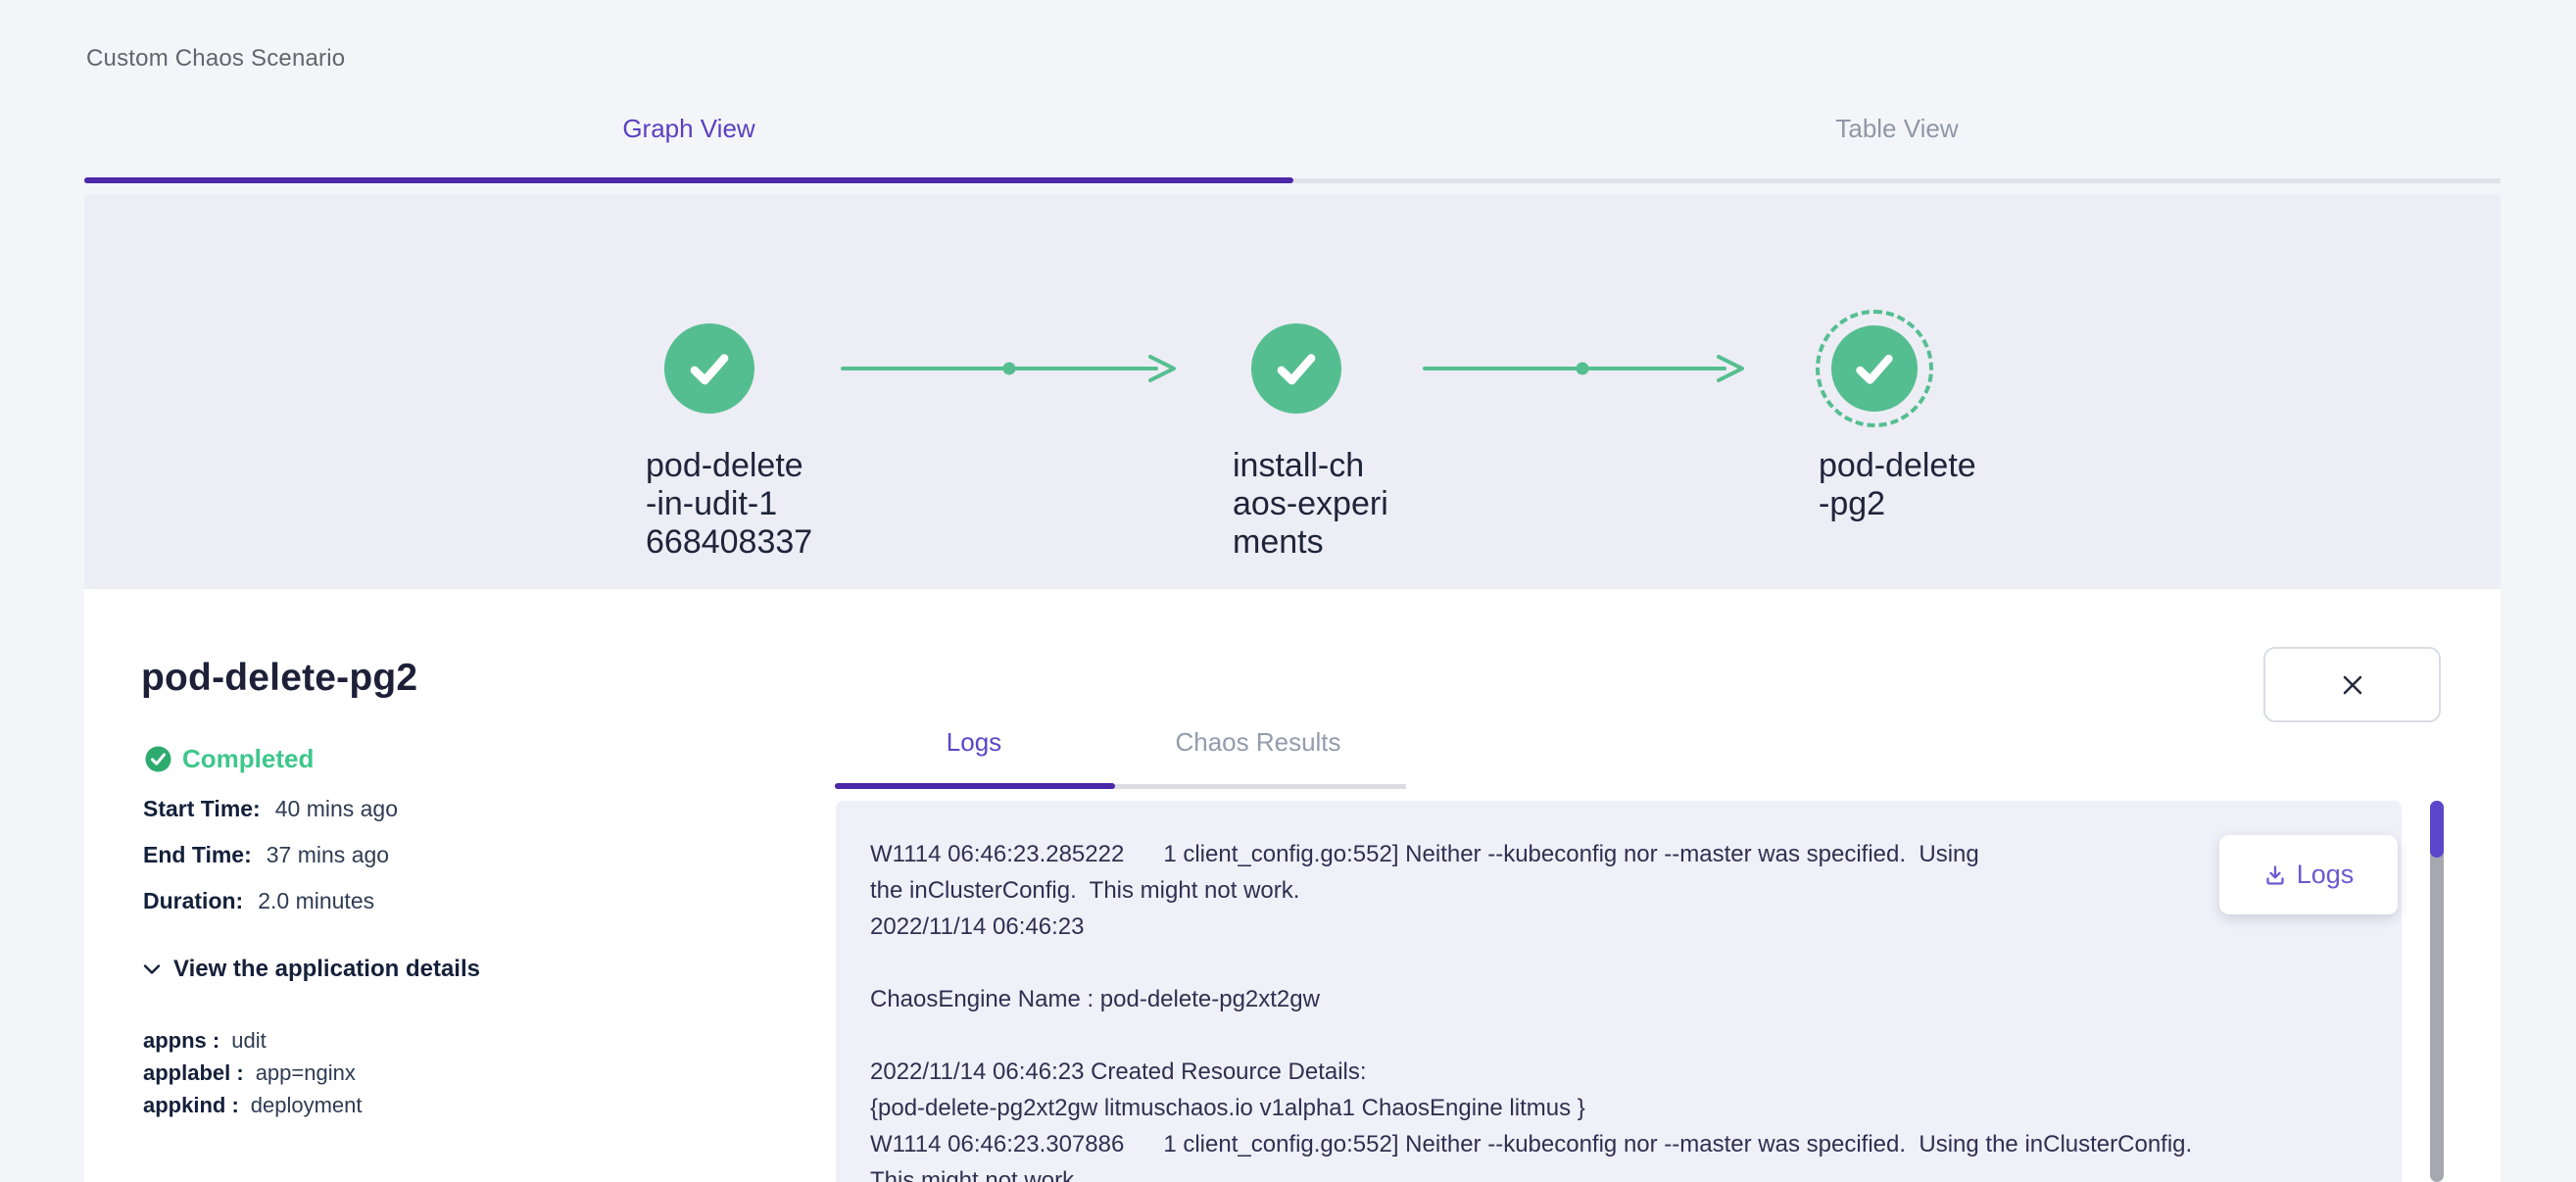 This screenshot has width=2576, height=1182. Describe the element at coordinates (688, 128) in the screenshot. I see `tab-graph-view-label: Graph View` at that location.